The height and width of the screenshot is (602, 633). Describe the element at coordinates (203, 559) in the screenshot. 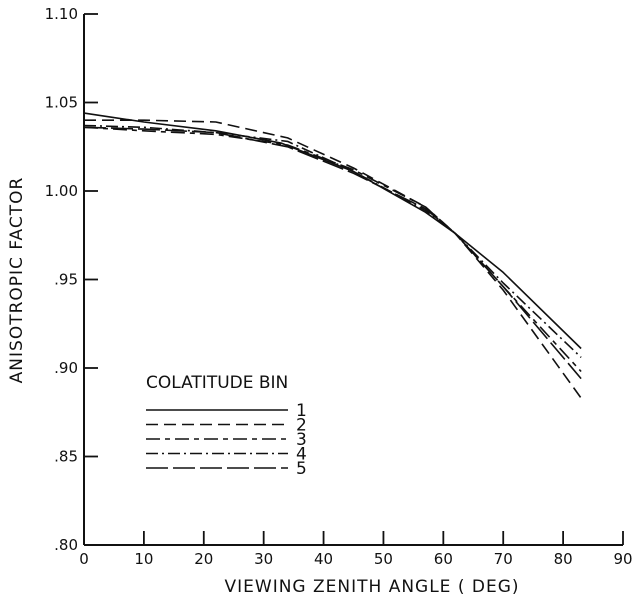

I see `x-tick-label: 20` at that location.